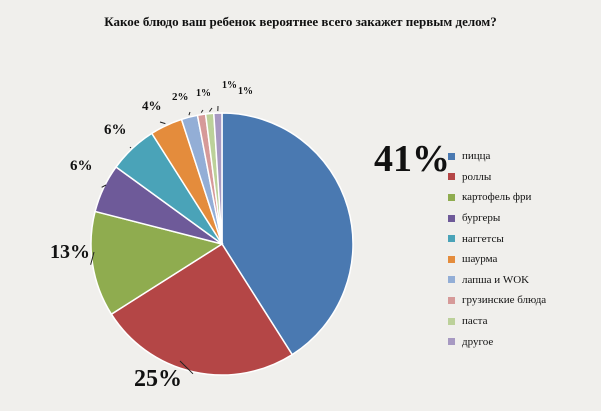 The width and height of the screenshot is (601, 411). What do you see at coordinates (158, 379) in the screenshot?
I see `data-label-2: 25%` at bounding box center [158, 379].